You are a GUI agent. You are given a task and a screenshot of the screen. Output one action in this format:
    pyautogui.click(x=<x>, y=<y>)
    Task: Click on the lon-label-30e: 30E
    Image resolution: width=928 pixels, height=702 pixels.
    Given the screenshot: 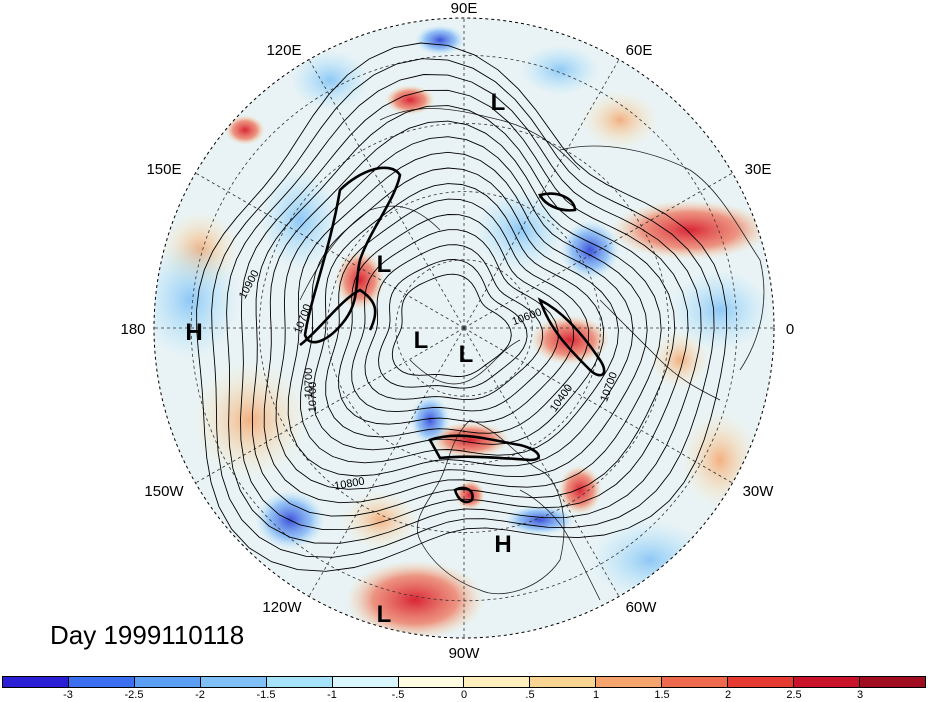 What is the action you would take?
    pyautogui.click(x=758, y=169)
    